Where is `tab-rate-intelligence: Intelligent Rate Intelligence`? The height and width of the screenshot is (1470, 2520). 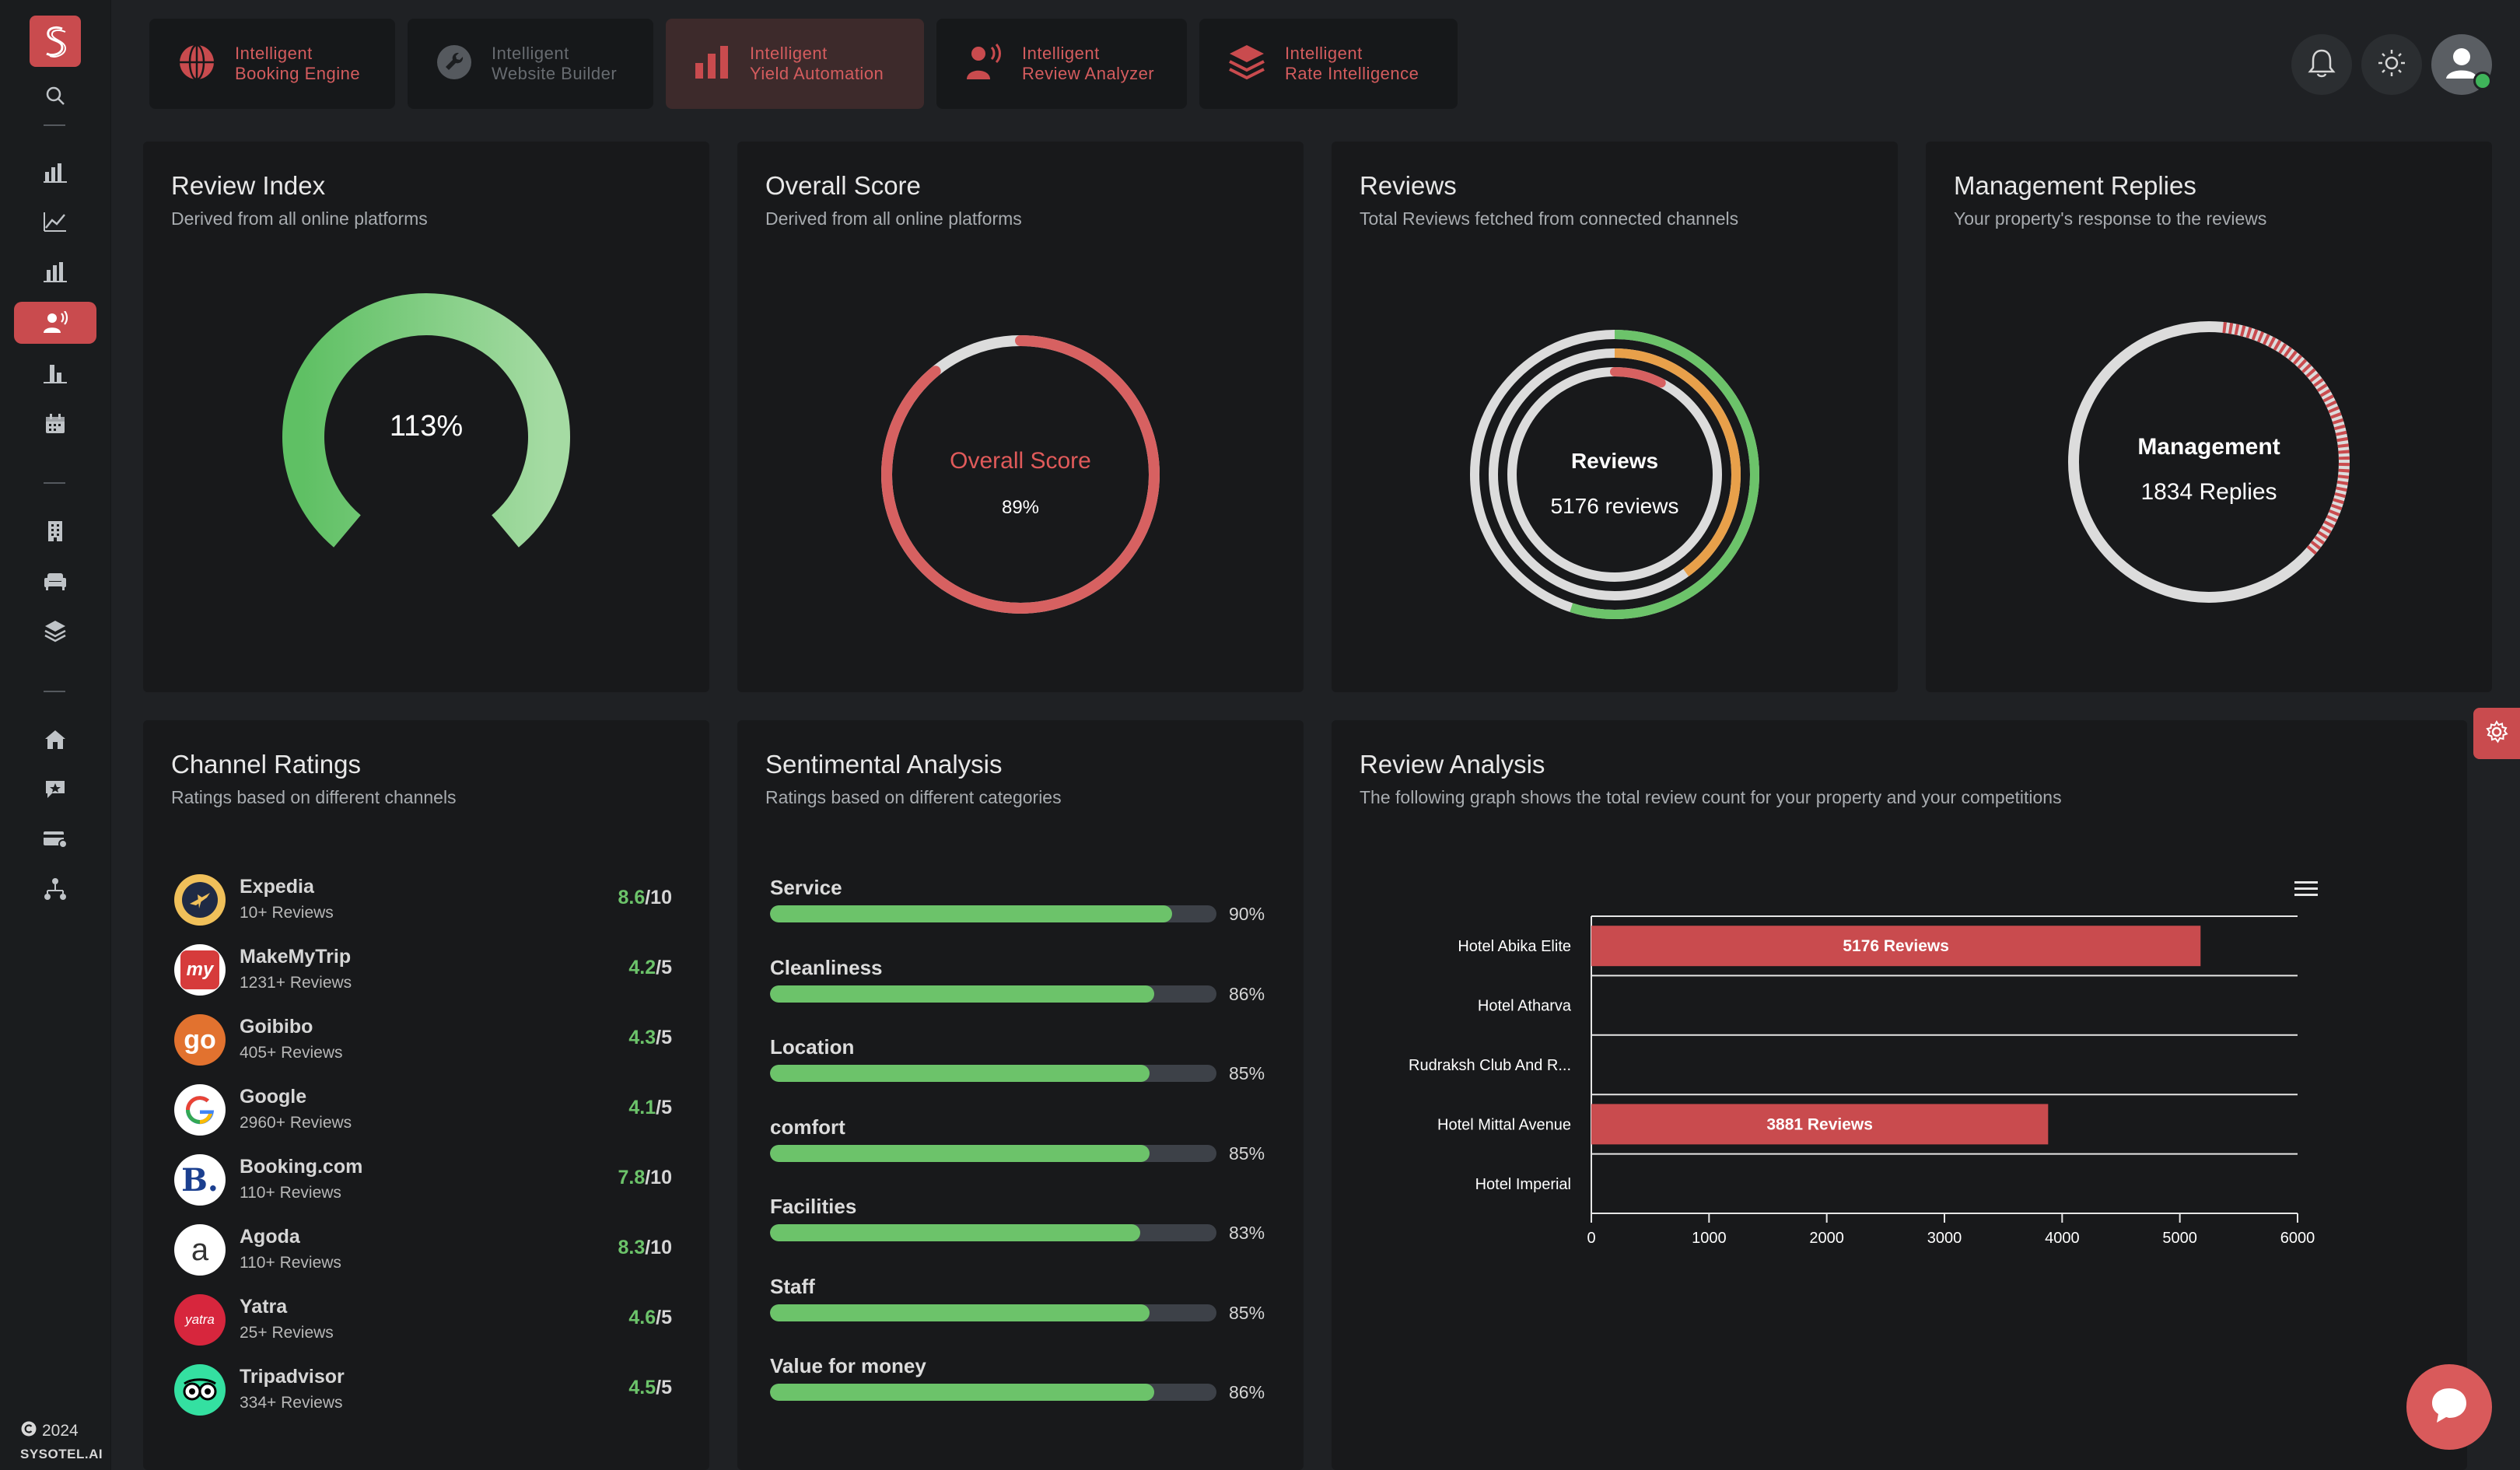 tab-rate-intelligence: Intelligent Rate Intelligence is located at coordinates (1328, 64).